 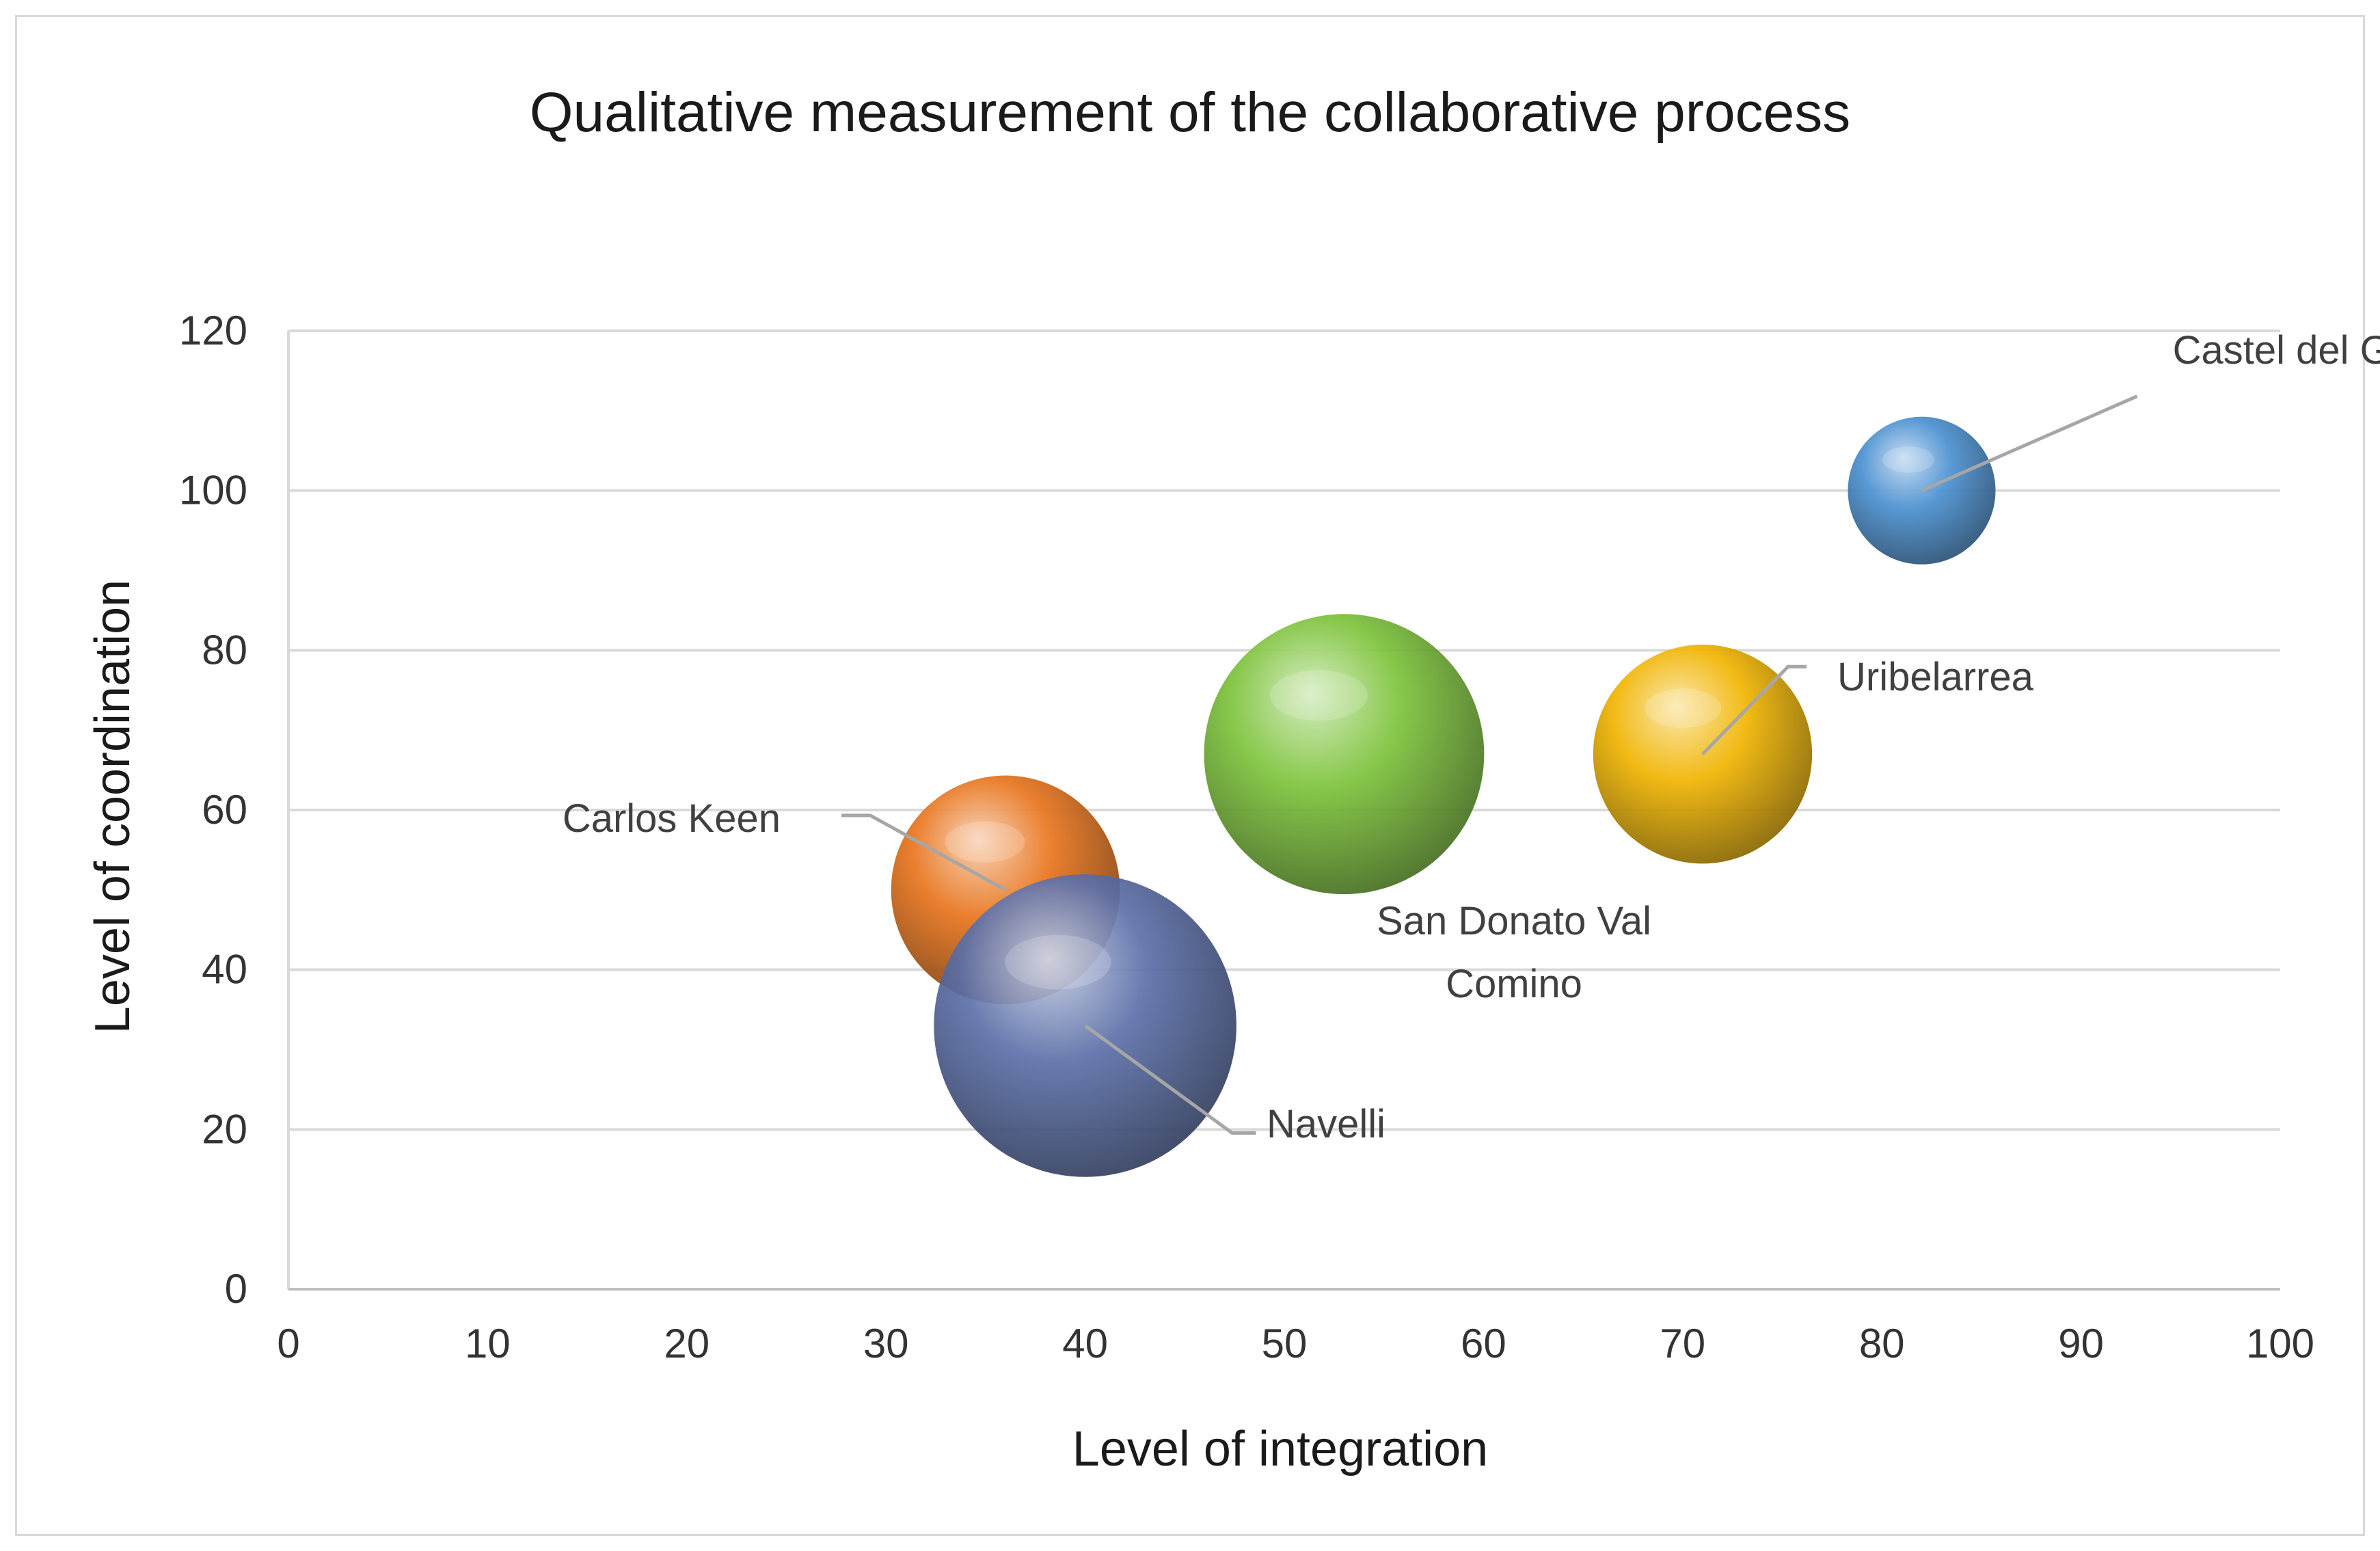 What do you see at coordinates (213, 490) in the screenshot?
I see `y-tick-label: 100` at bounding box center [213, 490].